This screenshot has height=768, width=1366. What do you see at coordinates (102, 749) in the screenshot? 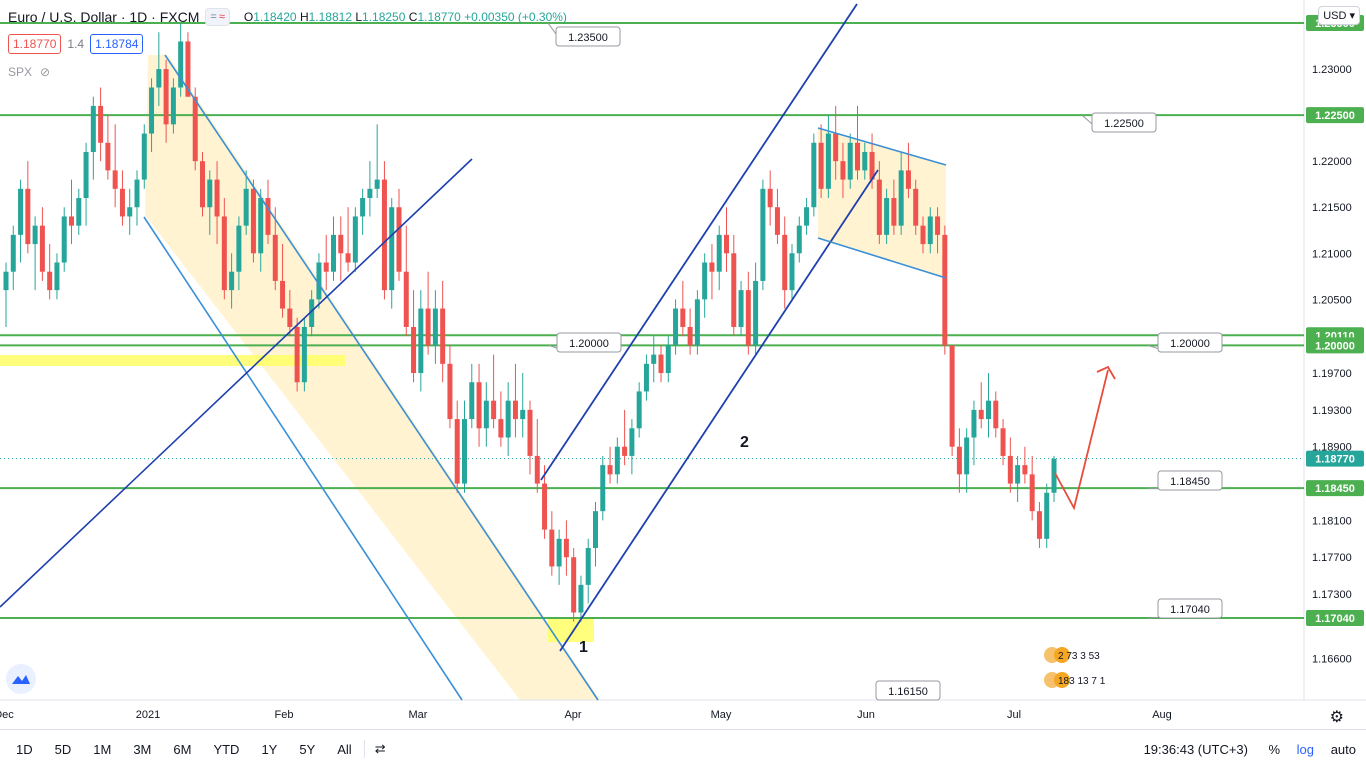
I see `range-button-1m: 1M` at bounding box center [102, 749].